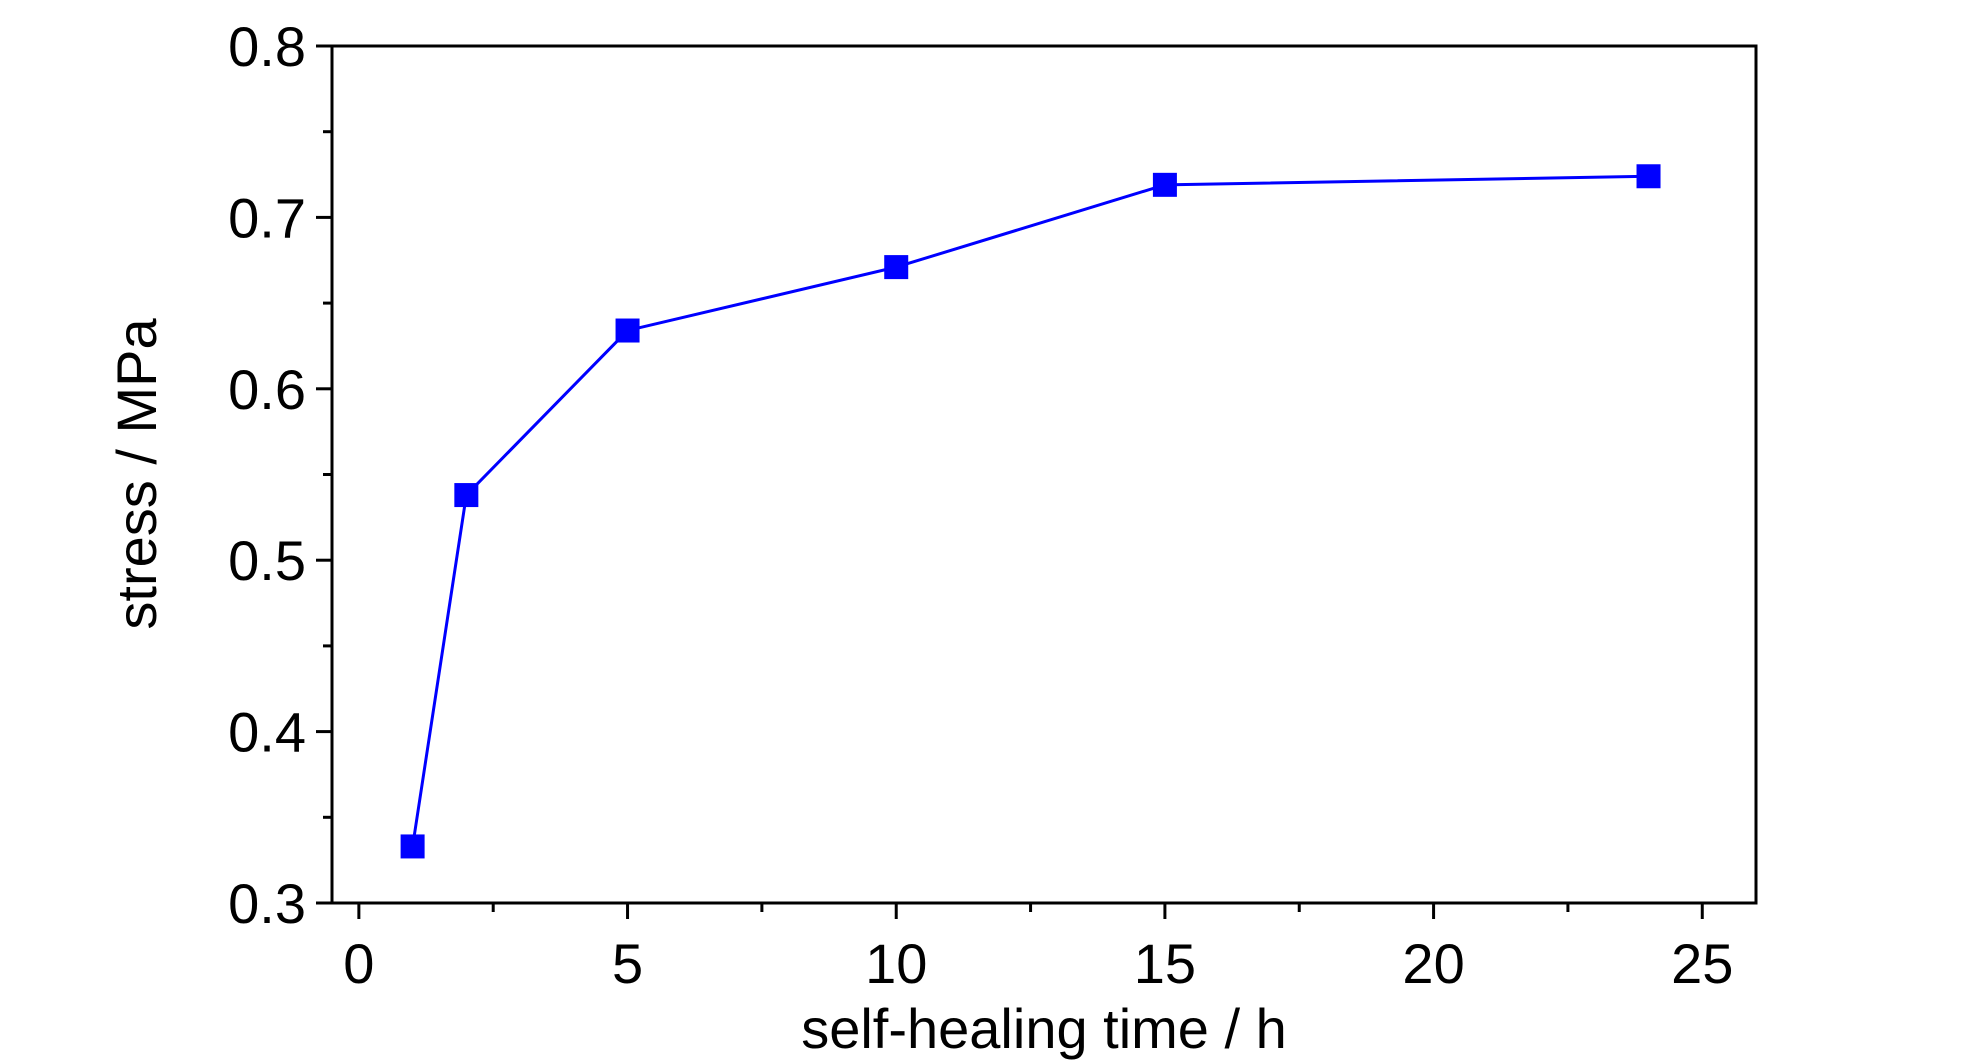 Image resolution: width=1984 pixels, height=1063 pixels. Describe the element at coordinates (358, 963) in the screenshot. I see `x-tick-label: 0` at that location.